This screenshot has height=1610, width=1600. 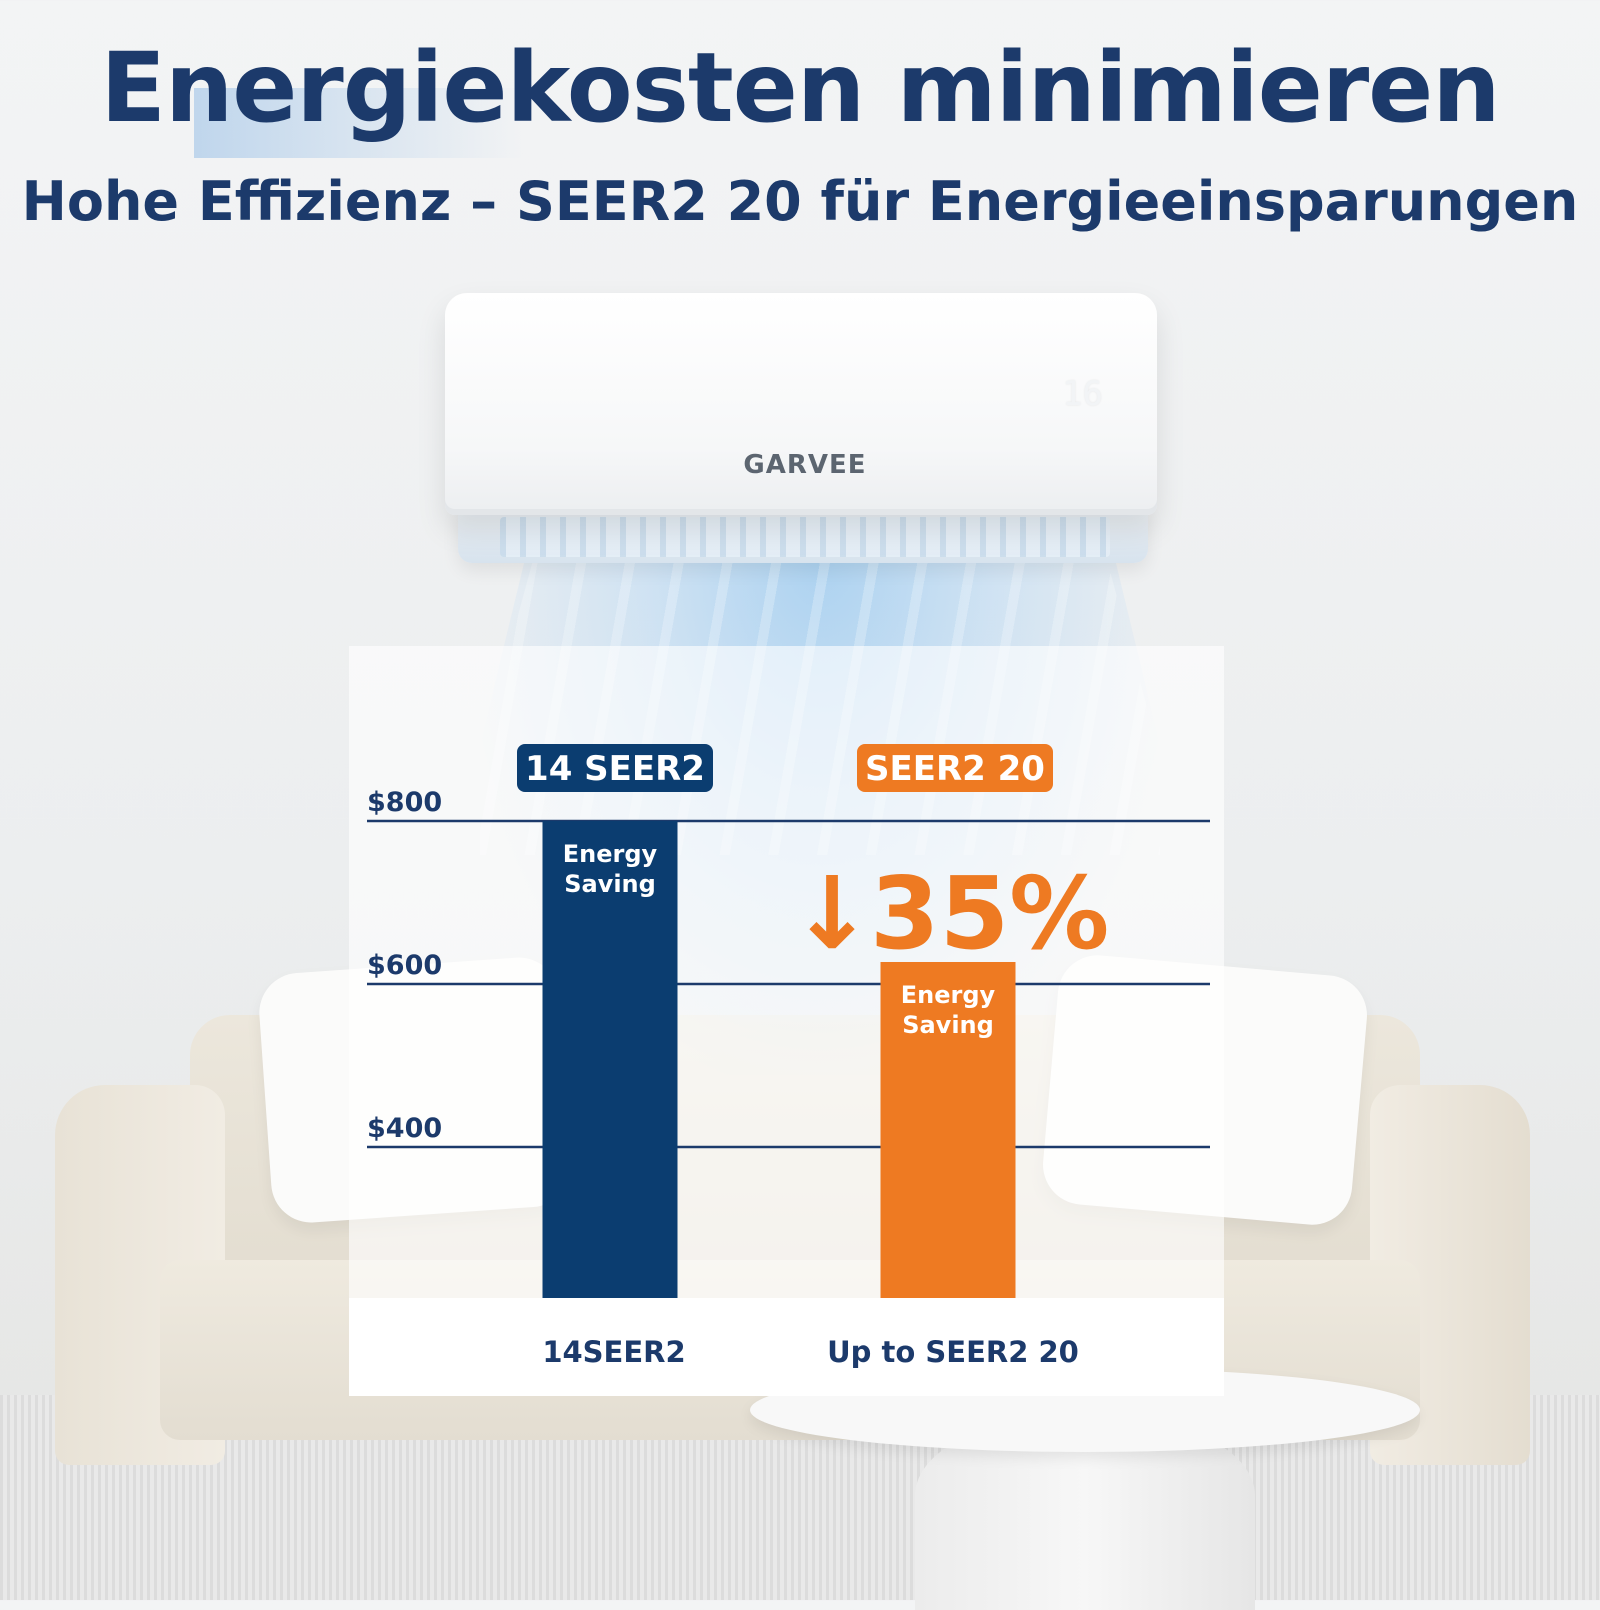 What do you see at coordinates (801, 404) in the screenshot?
I see `air-conditioner-unit` at bounding box center [801, 404].